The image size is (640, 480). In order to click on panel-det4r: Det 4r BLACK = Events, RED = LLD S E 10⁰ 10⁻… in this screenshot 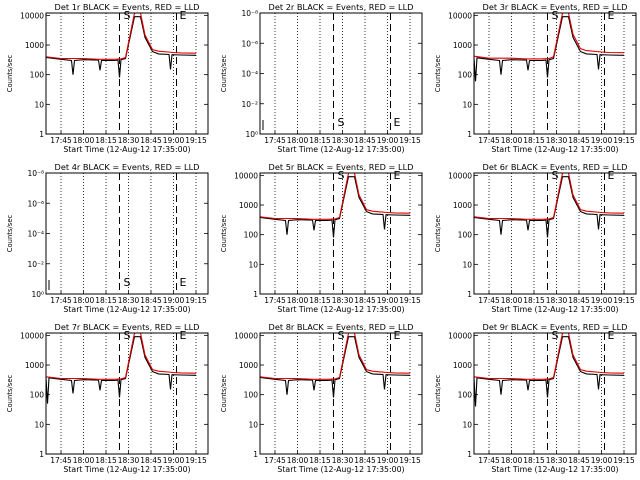, I will do `click(107, 238)`.